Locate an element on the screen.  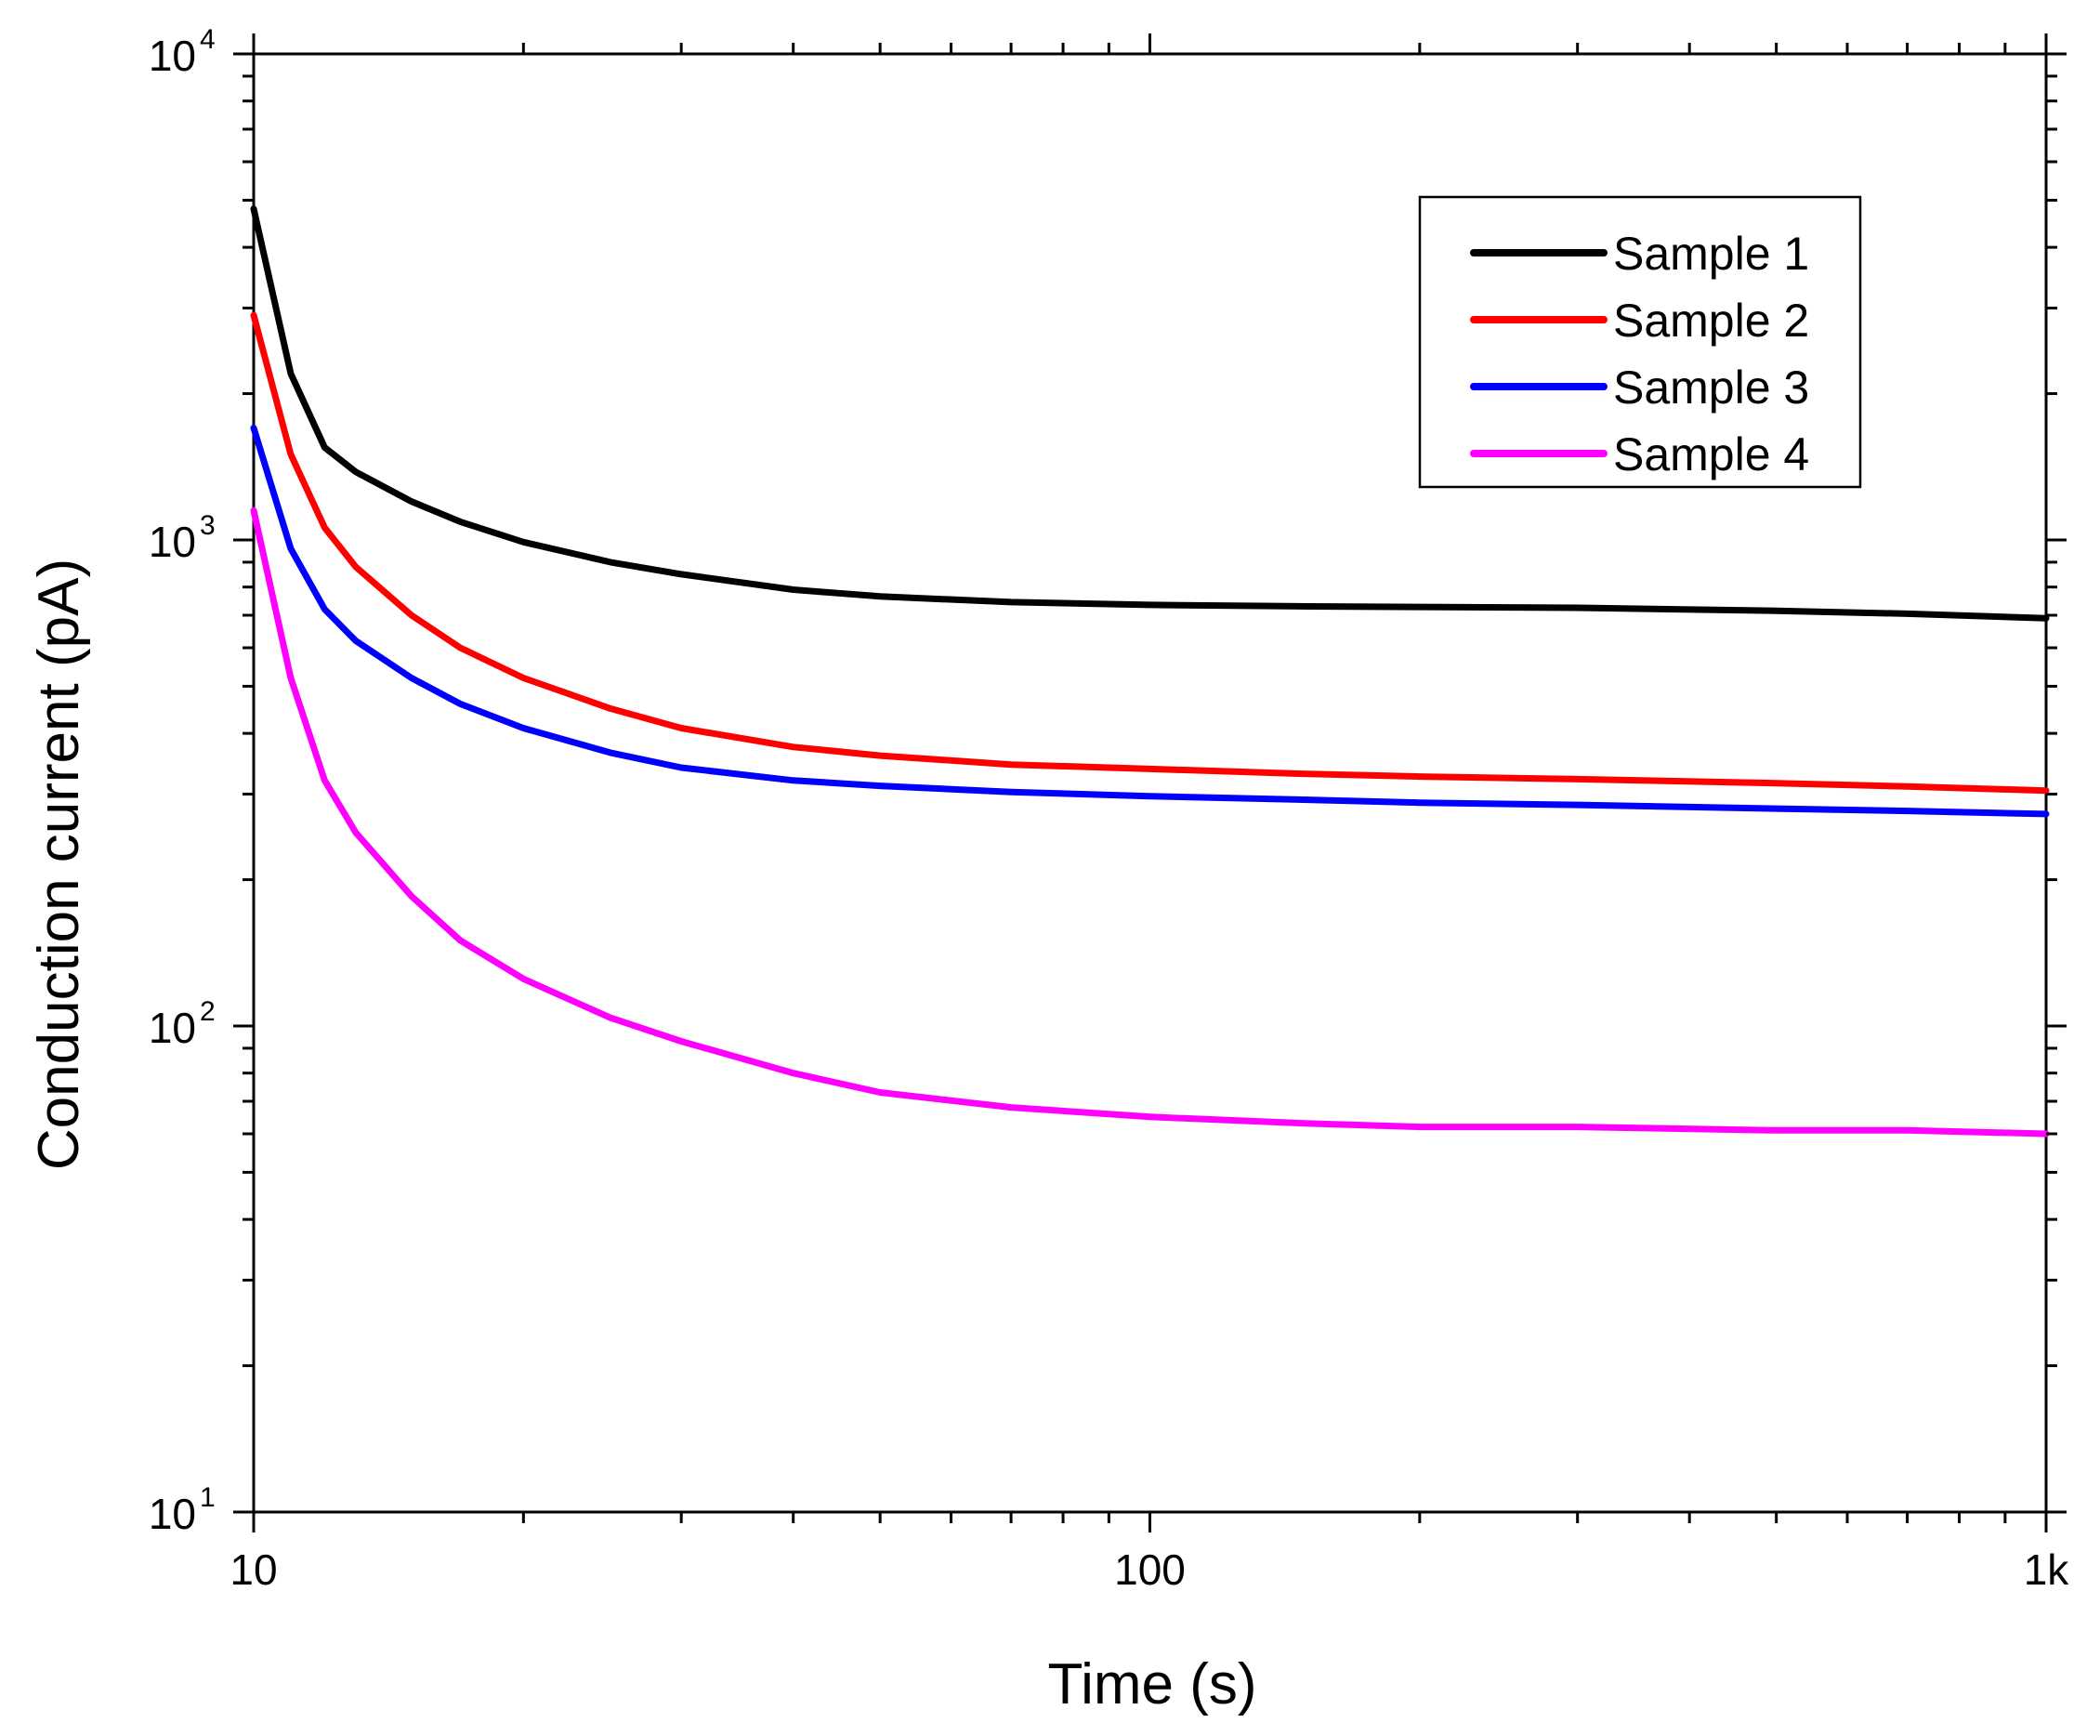
y-tick-exponent: 4 is located at coordinates (208, 39).